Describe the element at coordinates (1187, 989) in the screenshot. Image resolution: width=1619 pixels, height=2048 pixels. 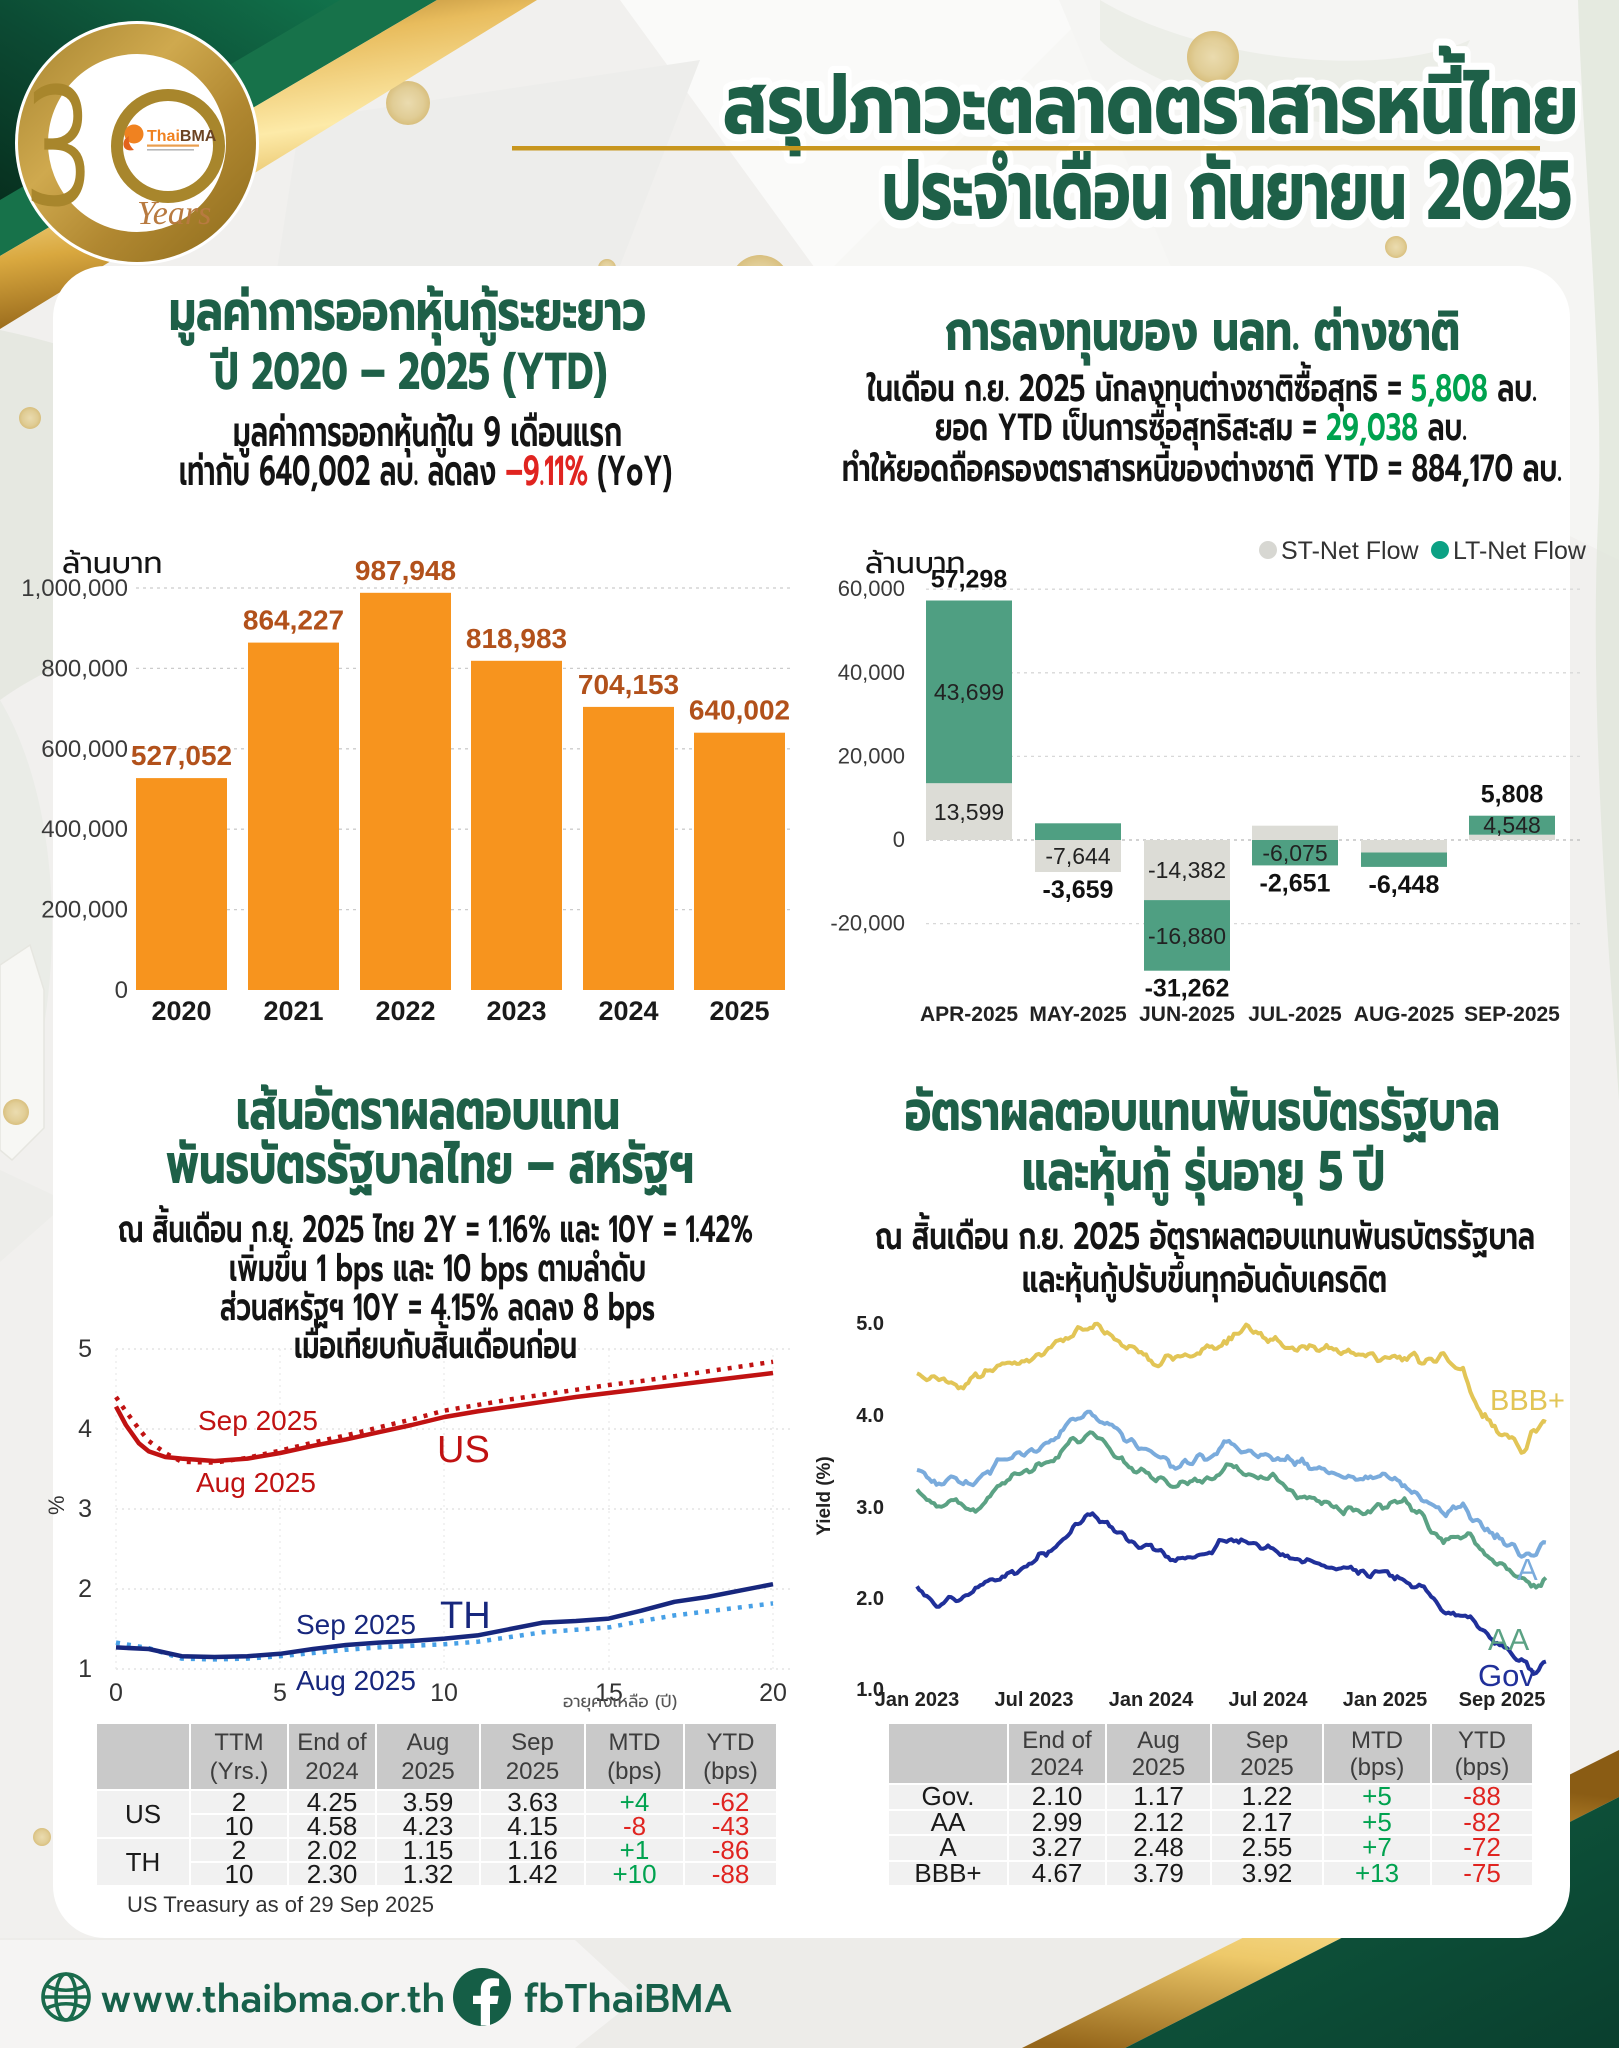
I see `svg-text: -31,262` at that location.